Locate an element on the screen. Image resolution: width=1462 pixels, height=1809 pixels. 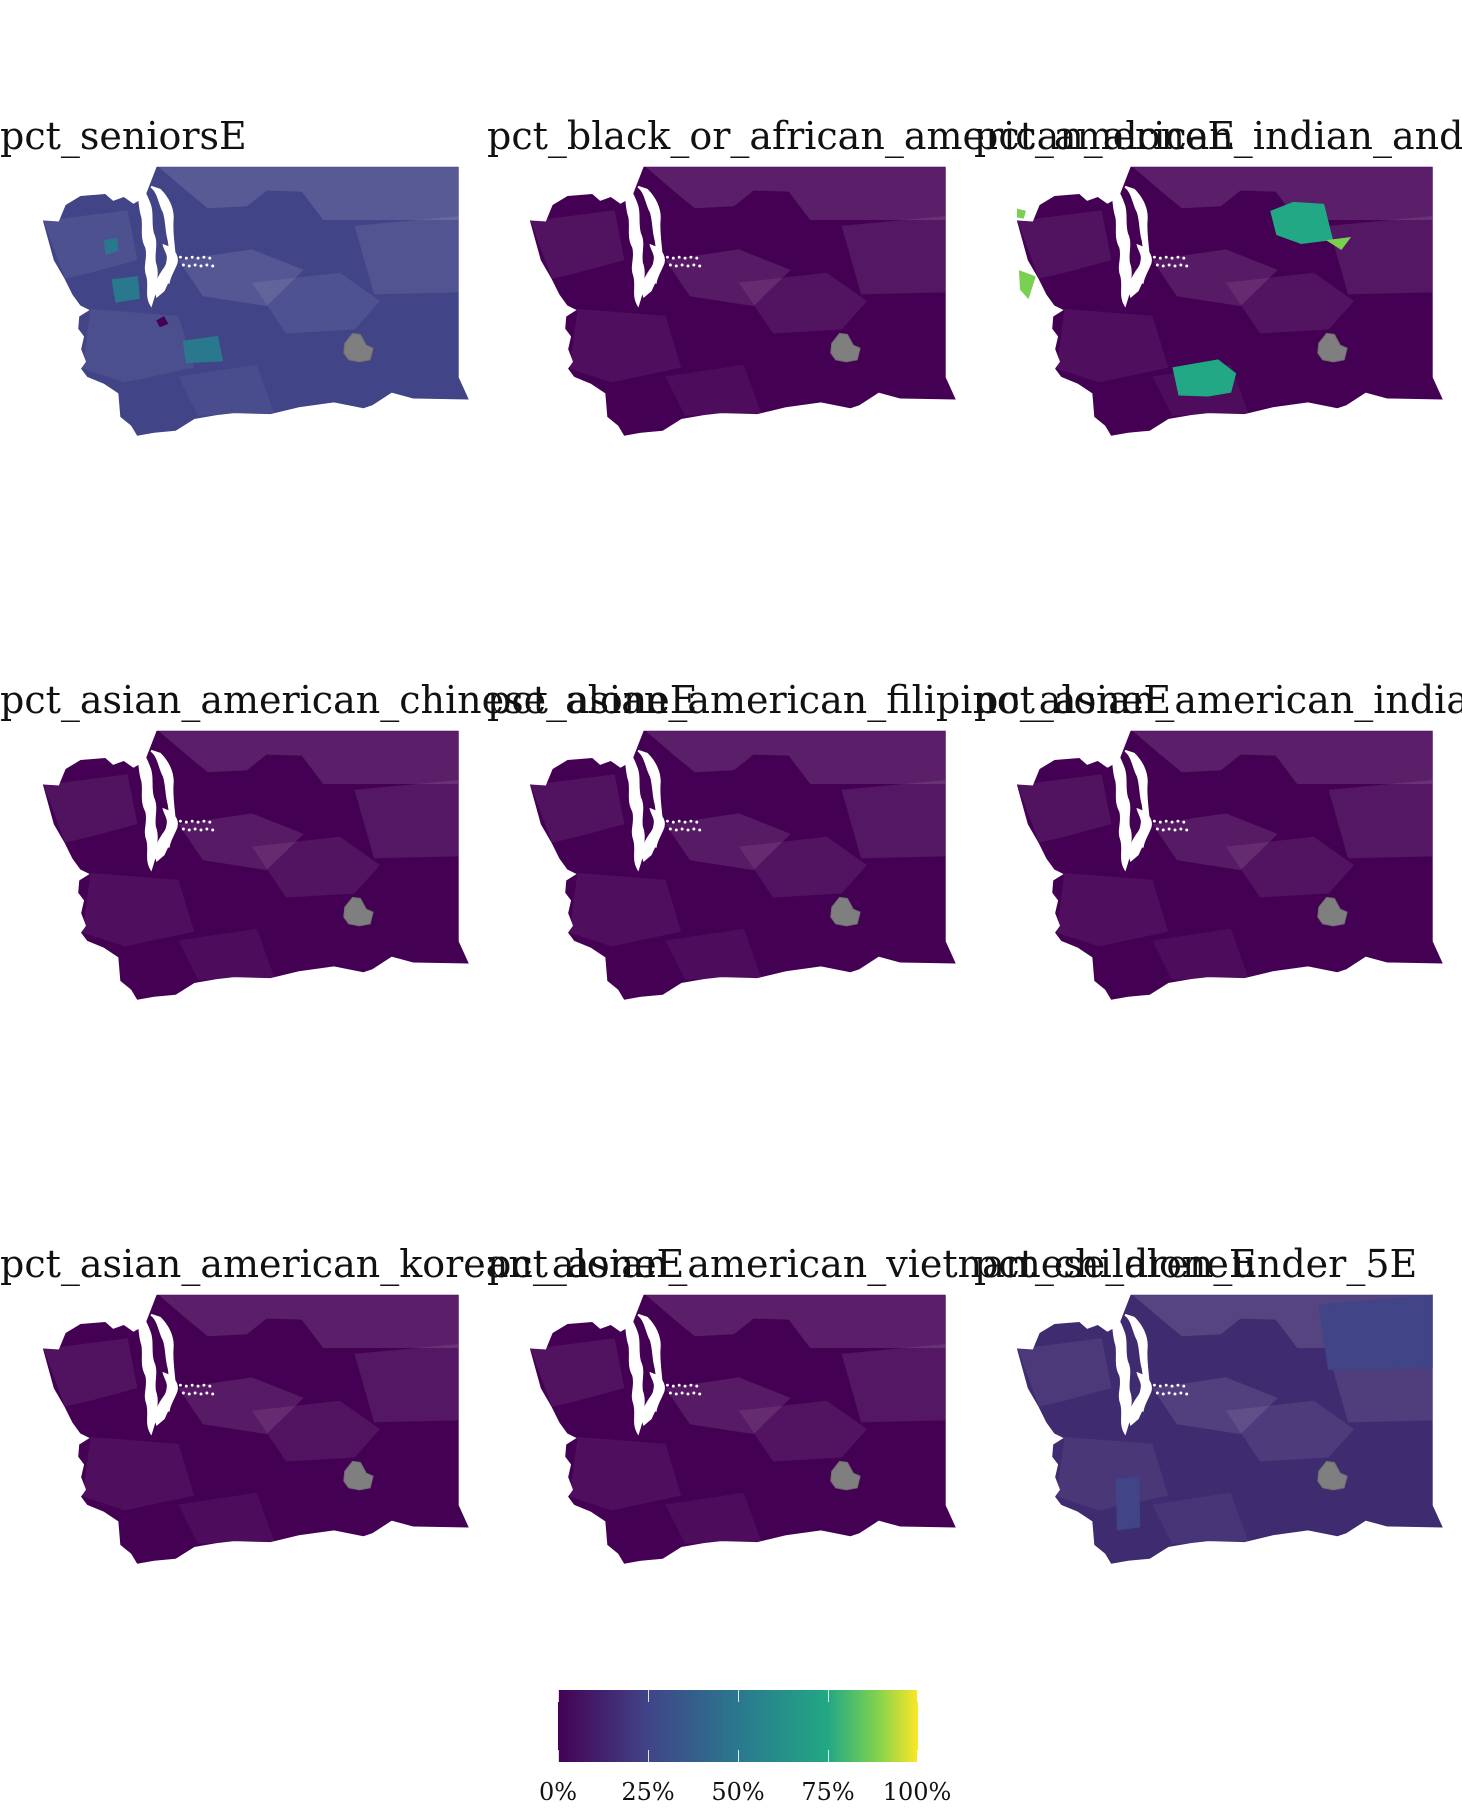
accent-dark-spot is located at coordinates (162, 322).